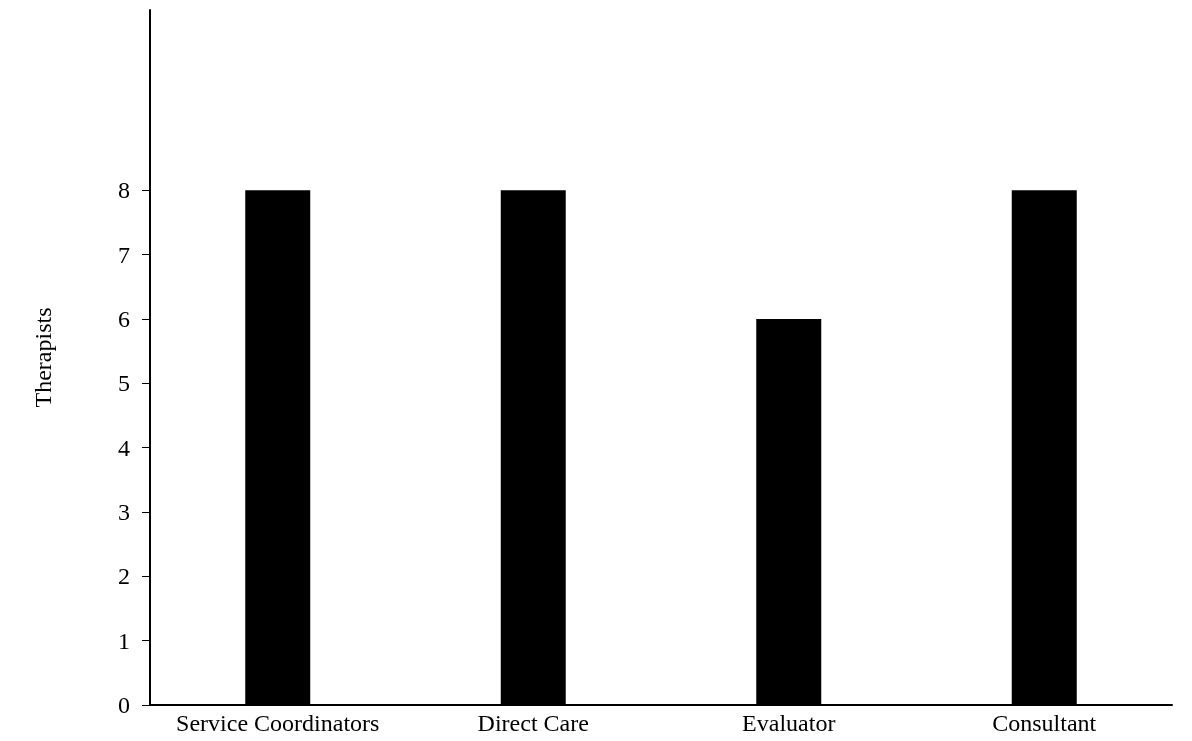 Image resolution: width=1192 pixels, height=741 pixels. I want to click on y-tick-label: 5, so click(124, 383).